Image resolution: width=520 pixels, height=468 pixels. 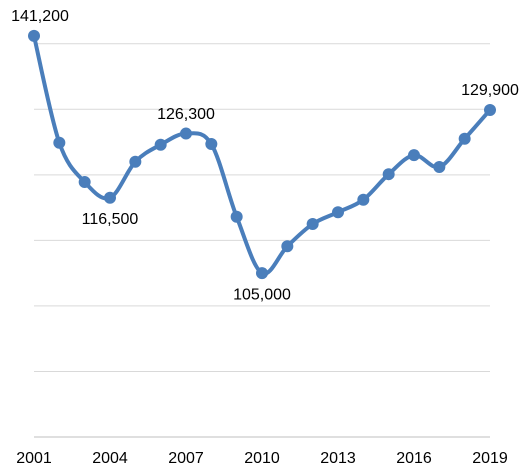 I want to click on data-label: 126,300, so click(x=186, y=114).